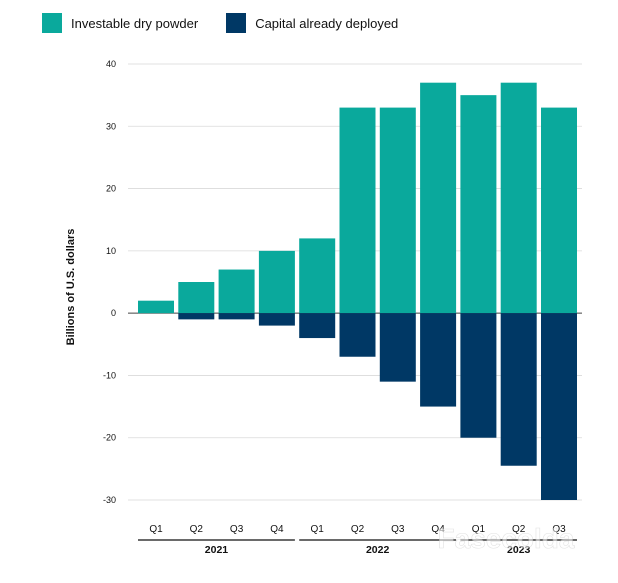  Describe the element at coordinates (217, 550) in the screenshot. I see `year-label: 2021` at that location.